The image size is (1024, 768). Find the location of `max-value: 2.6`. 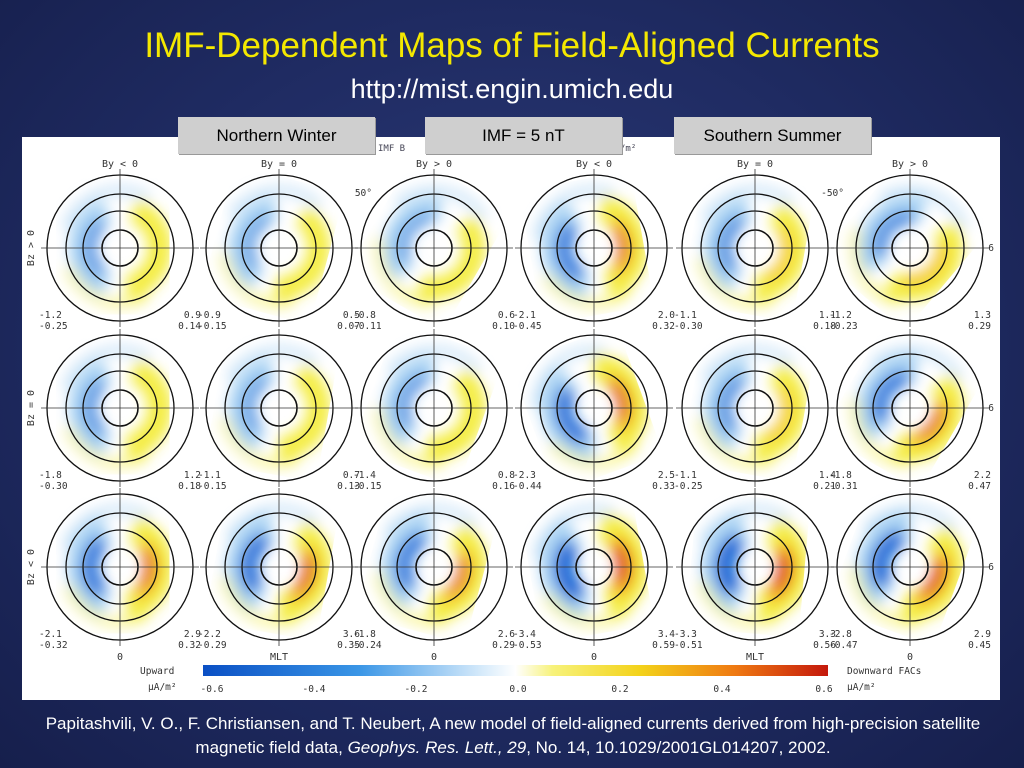

max-value: 2.6 is located at coordinates (506, 634).